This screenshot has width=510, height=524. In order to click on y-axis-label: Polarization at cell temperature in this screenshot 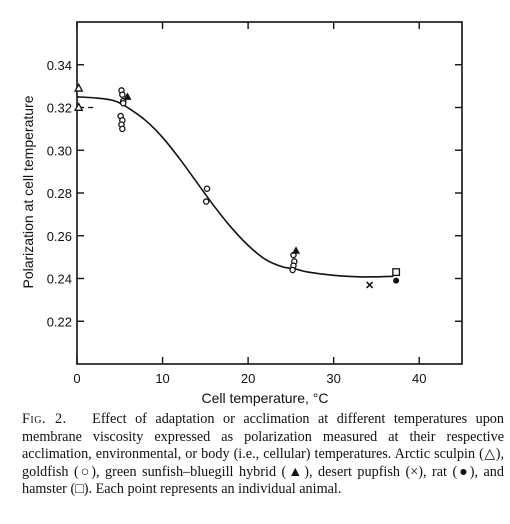, I will do `click(28, 191)`.